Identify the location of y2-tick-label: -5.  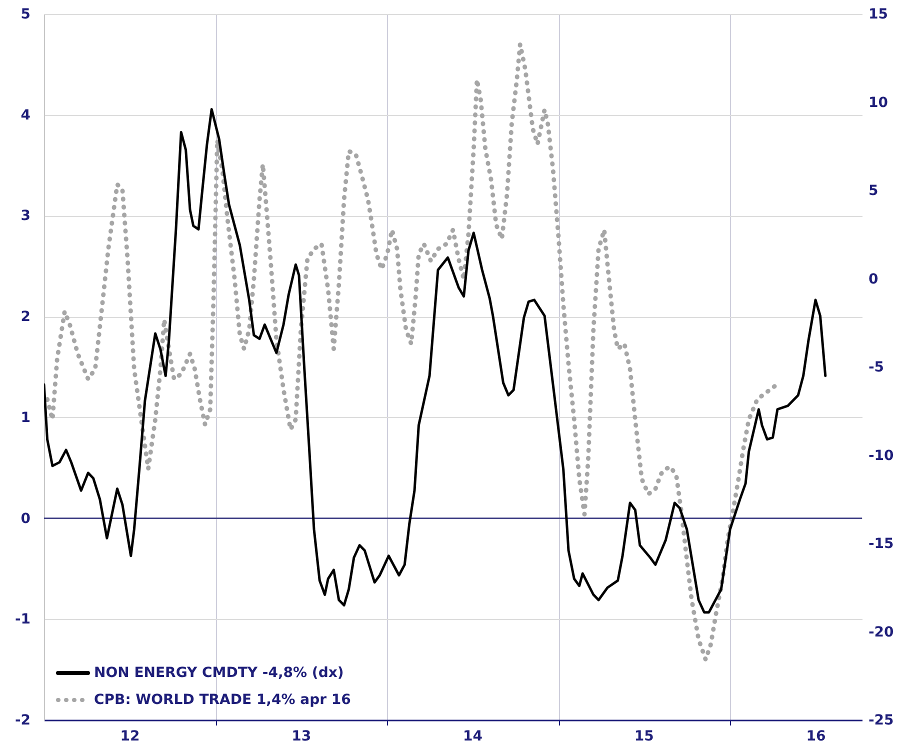
(876, 368).